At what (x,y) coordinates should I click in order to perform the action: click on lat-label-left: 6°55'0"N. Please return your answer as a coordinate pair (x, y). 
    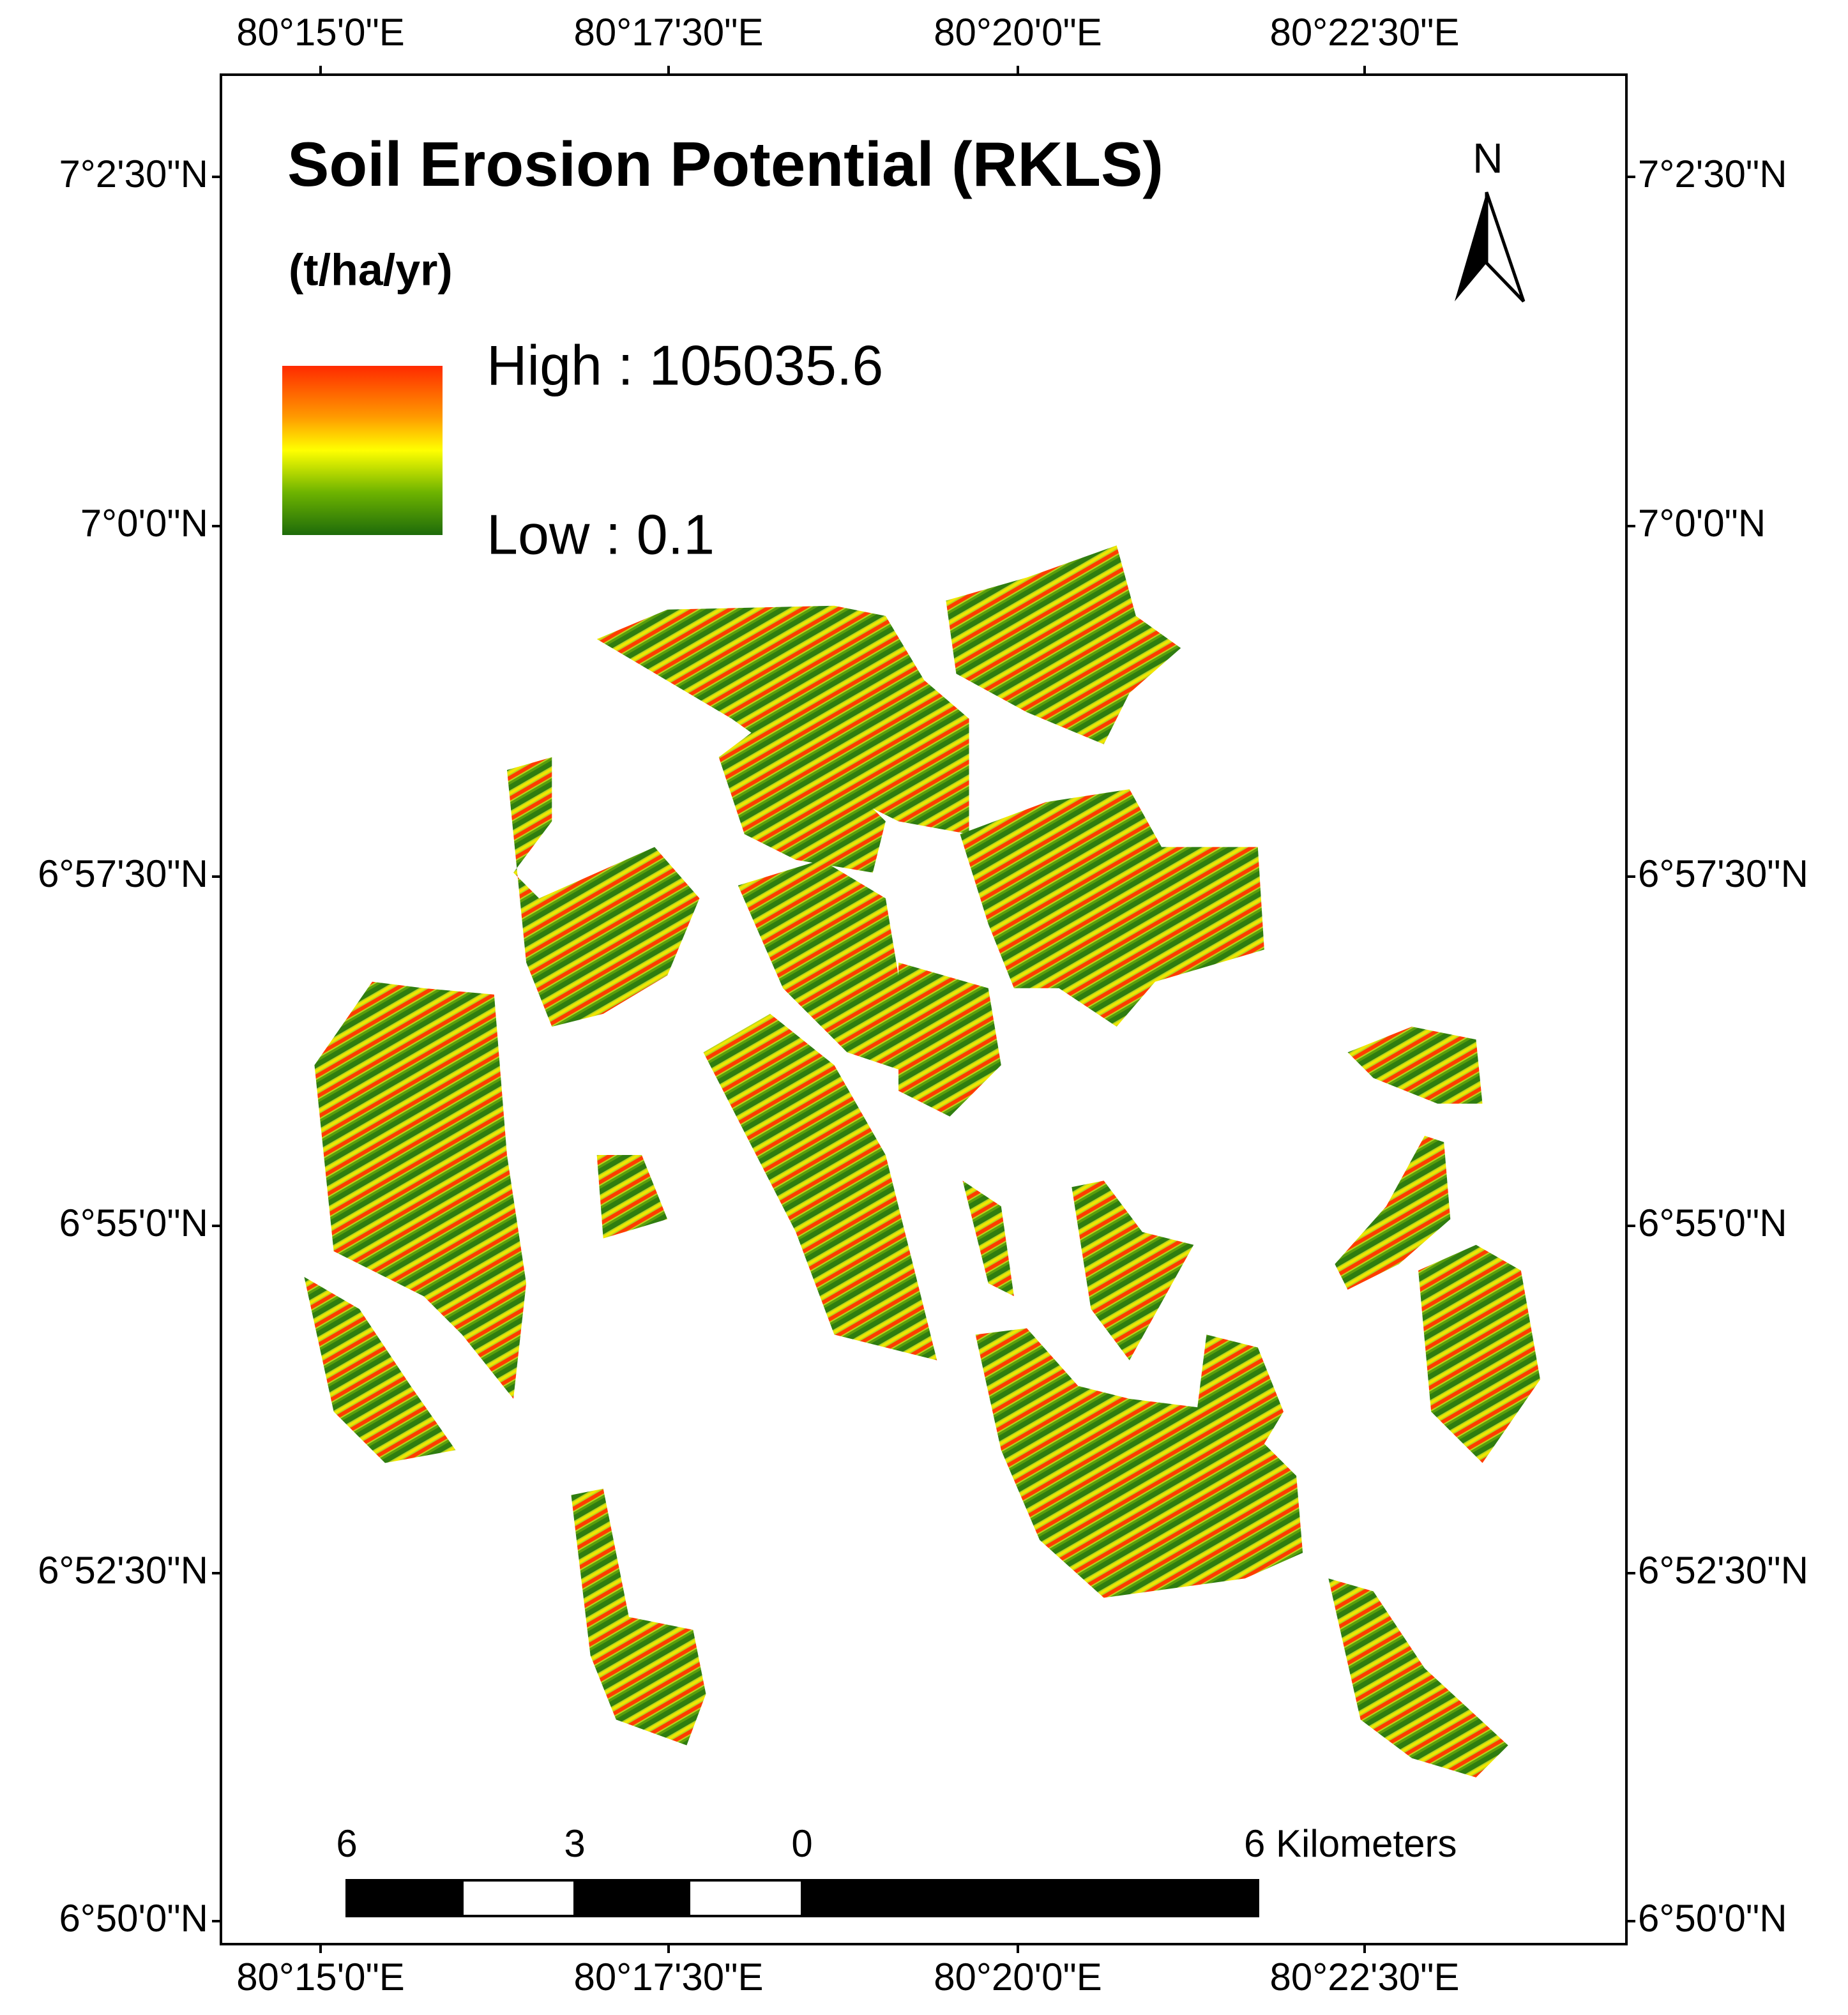
    Looking at the image, I should click on (133, 1223).